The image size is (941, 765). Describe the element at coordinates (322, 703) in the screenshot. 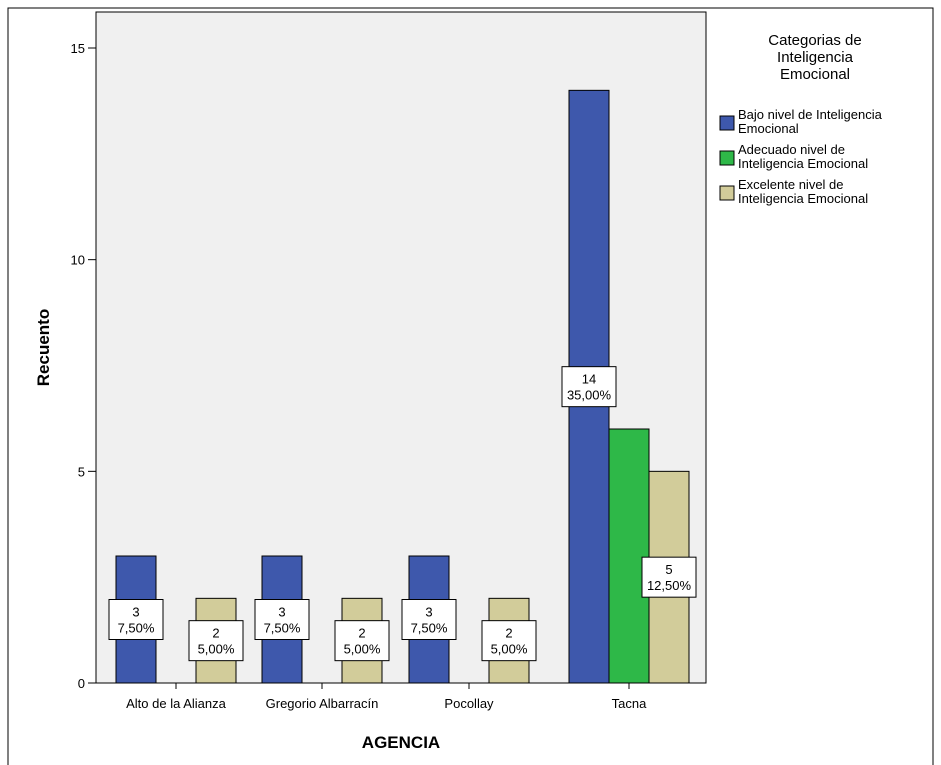

I see `x-tick-label: Gregorio Albarracín` at that location.